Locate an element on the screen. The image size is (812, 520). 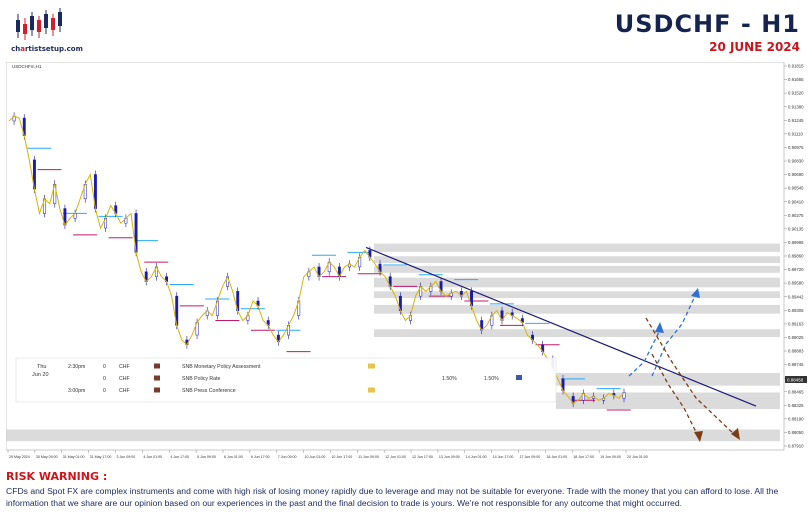
x-tick-label: 10 Jun 01:00 is located at coordinates (315, 457).